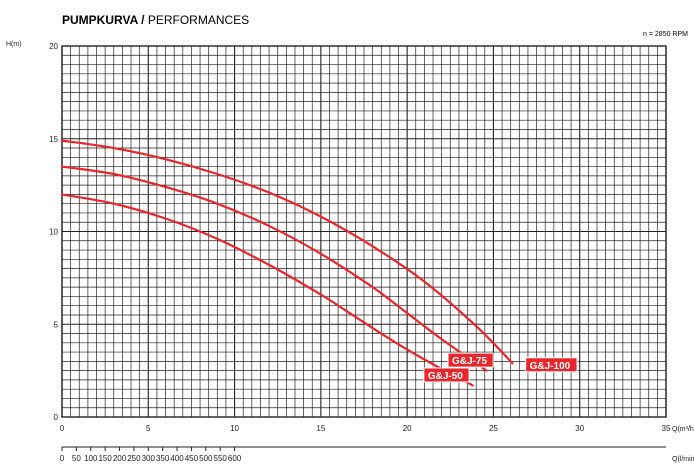  Describe the element at coordinates (493, 428) in the screenshot. I see `x-tick-label: 25` at that location.